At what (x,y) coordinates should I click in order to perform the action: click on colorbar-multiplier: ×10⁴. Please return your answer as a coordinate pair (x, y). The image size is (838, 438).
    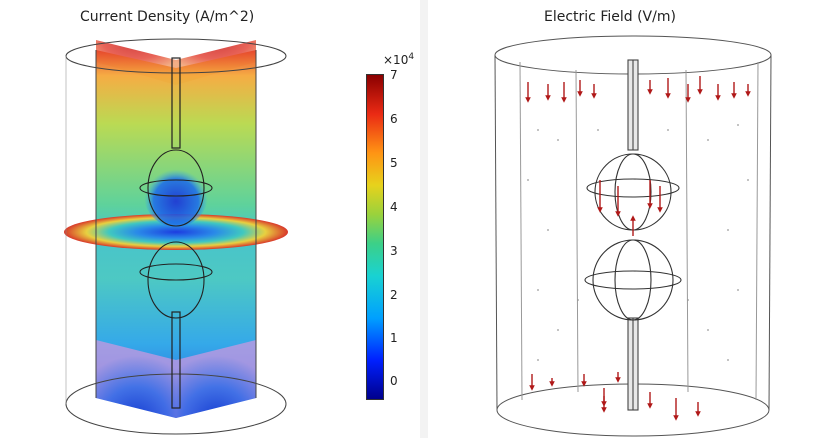
    Looking at the image, I should click on (399, 59).